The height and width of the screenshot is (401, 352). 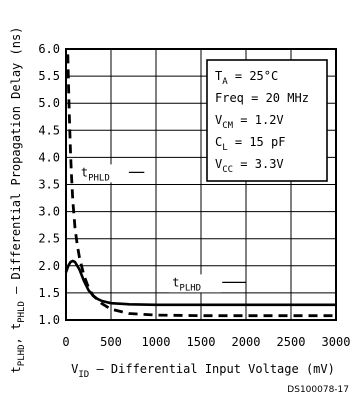 What do you see at coordinates (250, 144) in the screenshot?
I see `condition-line: CL = 15 pF` at bounding box center [250, 144].